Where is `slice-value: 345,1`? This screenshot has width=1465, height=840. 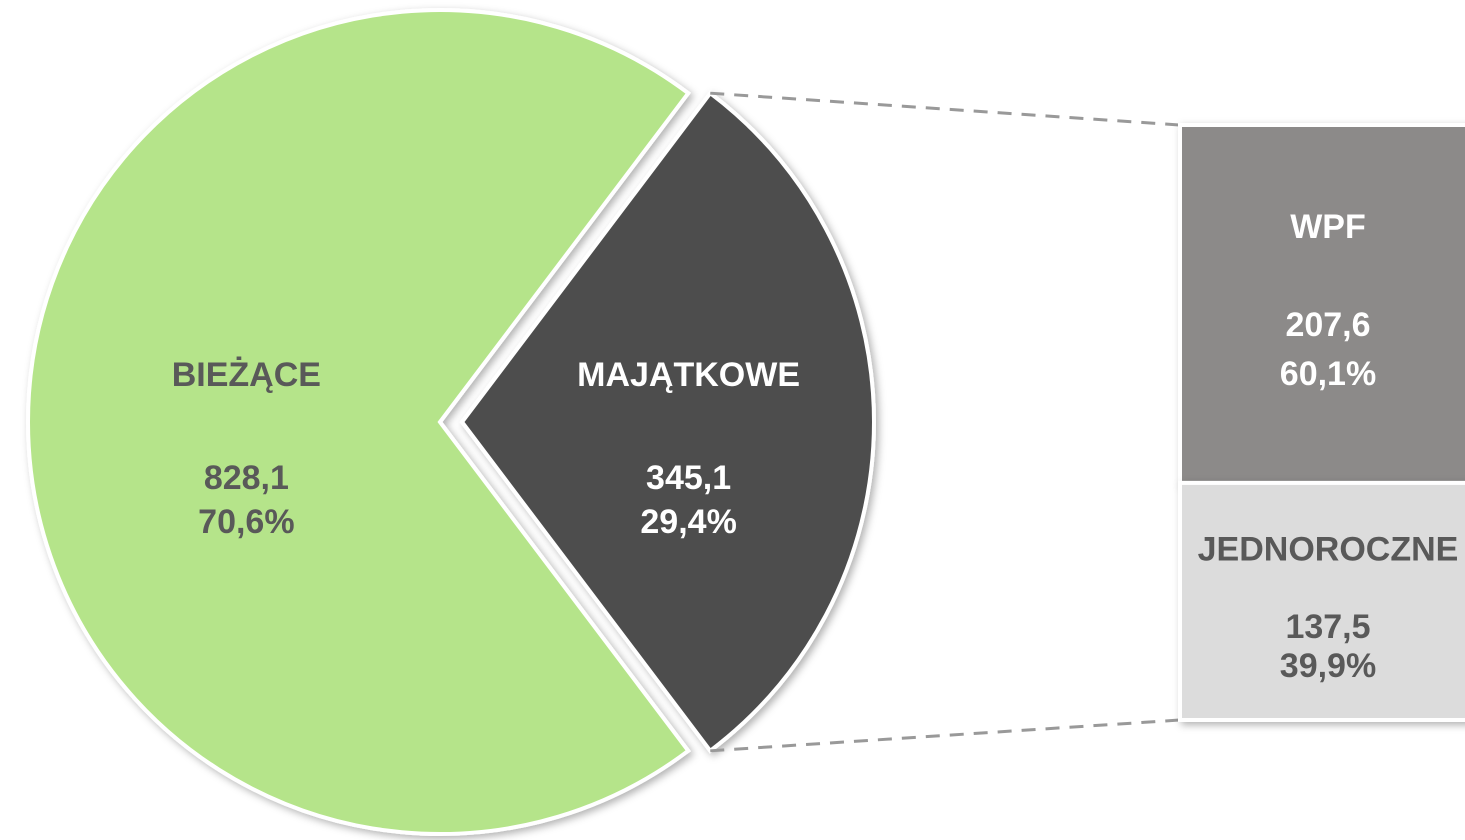
slice-value: 345,1 is located at coordinates (688, 478).